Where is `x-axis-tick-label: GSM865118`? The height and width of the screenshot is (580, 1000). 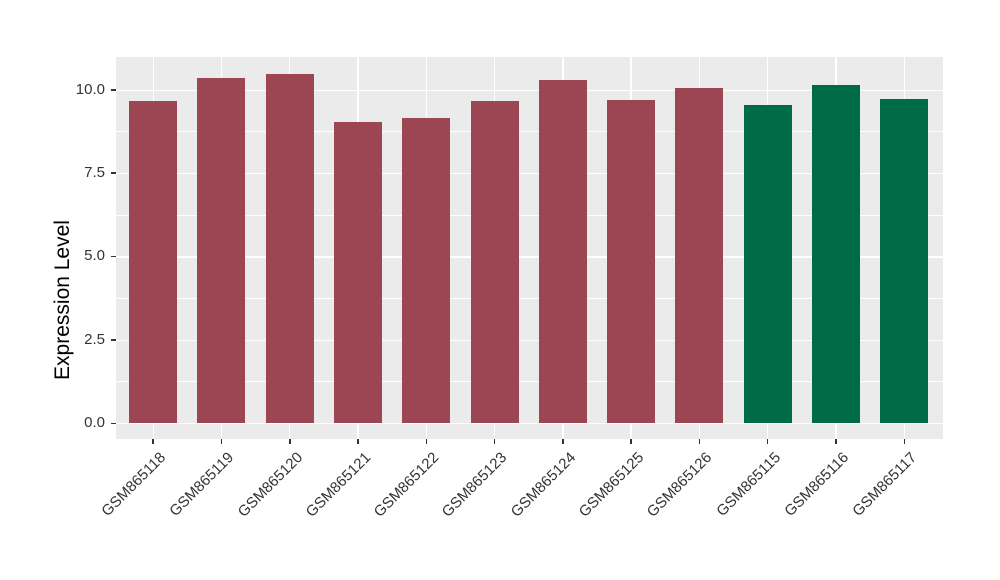 x-axis-tick-label: GSM865118 is located at coordinates (134, 484).